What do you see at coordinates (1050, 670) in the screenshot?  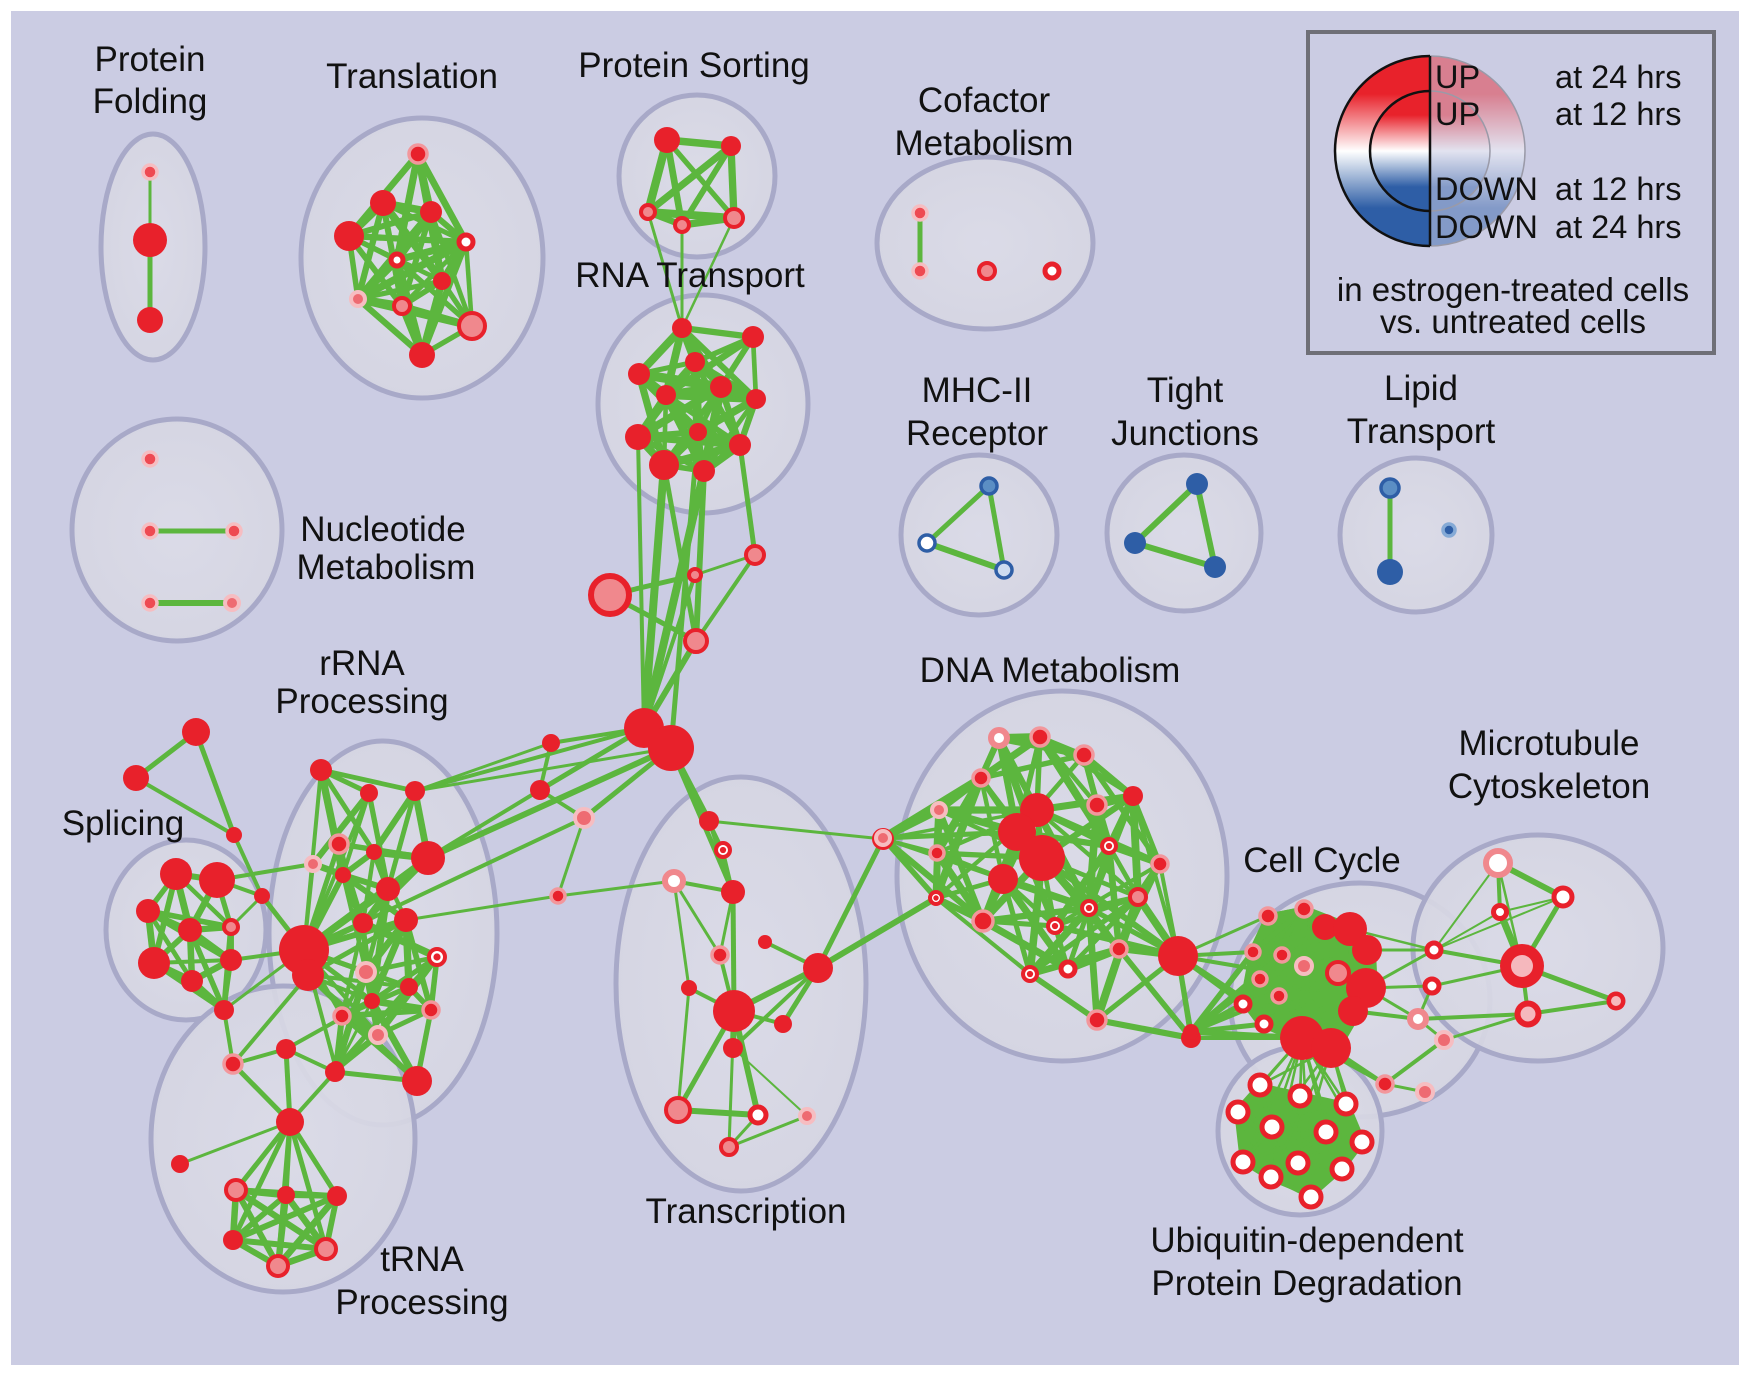 I see `svg-text: DNA Metabolism` at bounding box center [1050, 670].